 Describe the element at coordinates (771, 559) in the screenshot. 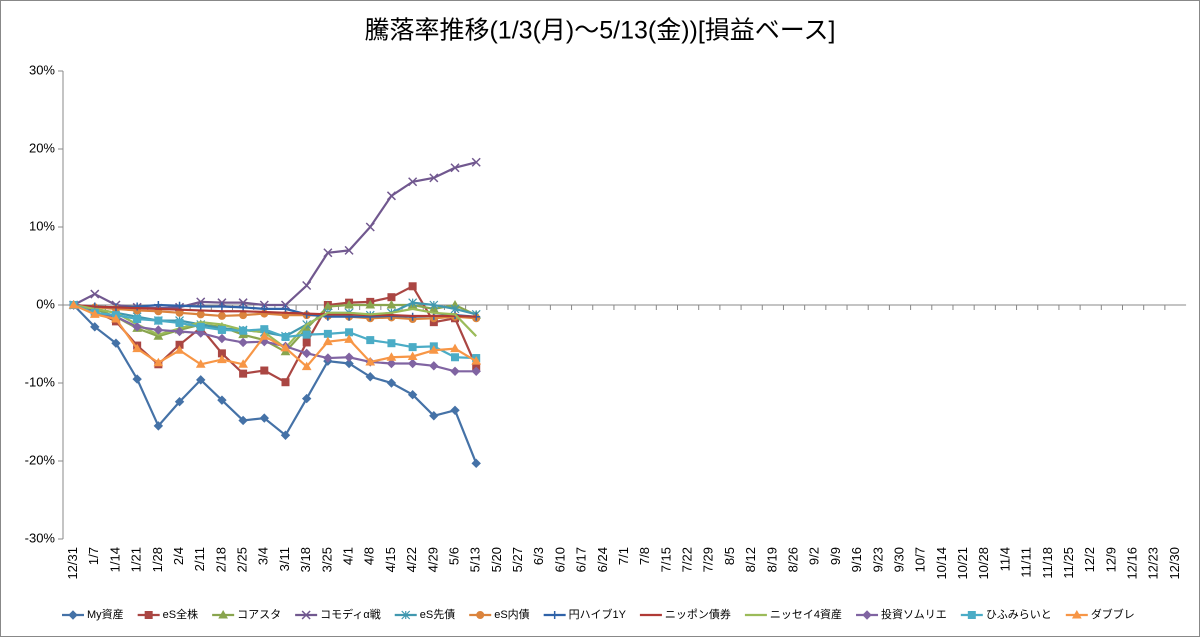

I see `x-tick-label: 8/19` at that location.